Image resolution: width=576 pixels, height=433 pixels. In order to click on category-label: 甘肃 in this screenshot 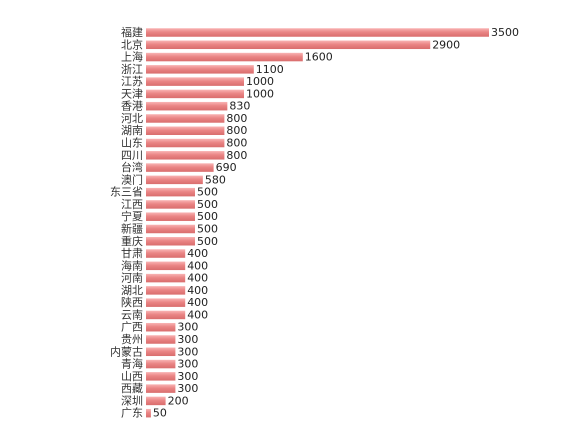, I will do `click(132, 253)`.